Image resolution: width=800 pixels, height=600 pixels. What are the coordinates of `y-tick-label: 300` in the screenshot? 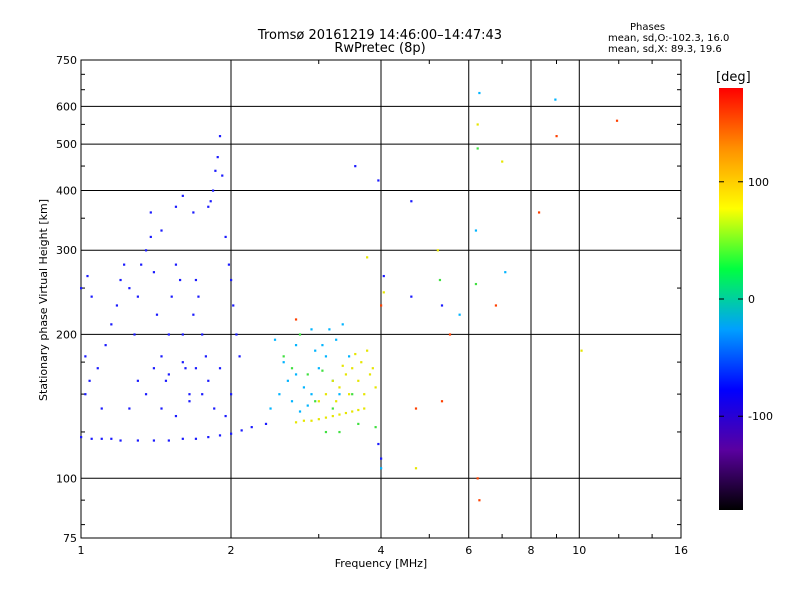 It's located at (66, 250).